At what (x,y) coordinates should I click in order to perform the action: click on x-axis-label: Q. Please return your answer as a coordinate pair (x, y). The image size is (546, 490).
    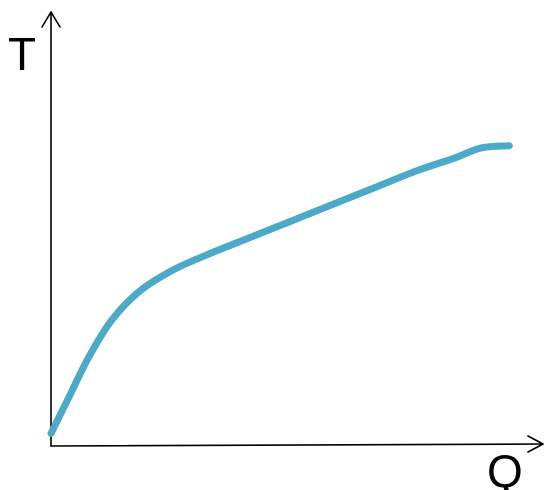
    Looking at the image, I should click on (505, 467).